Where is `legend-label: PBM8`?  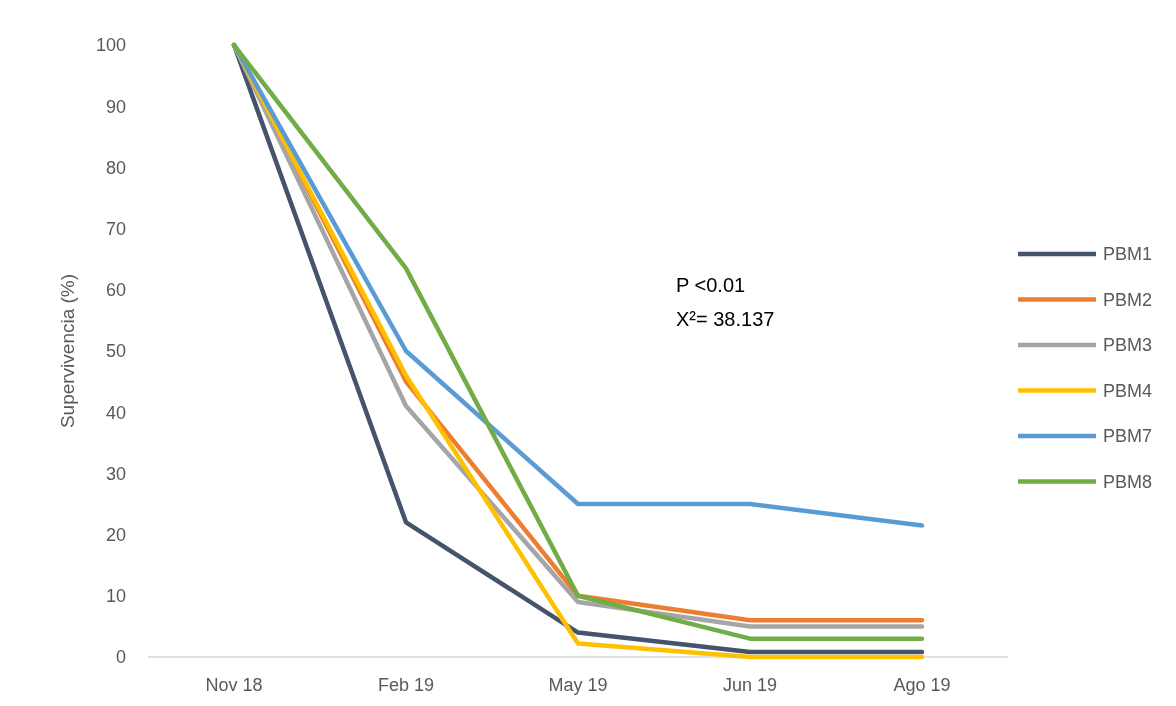 legend-label: PBM8 is located at coordinates (1128, 481).